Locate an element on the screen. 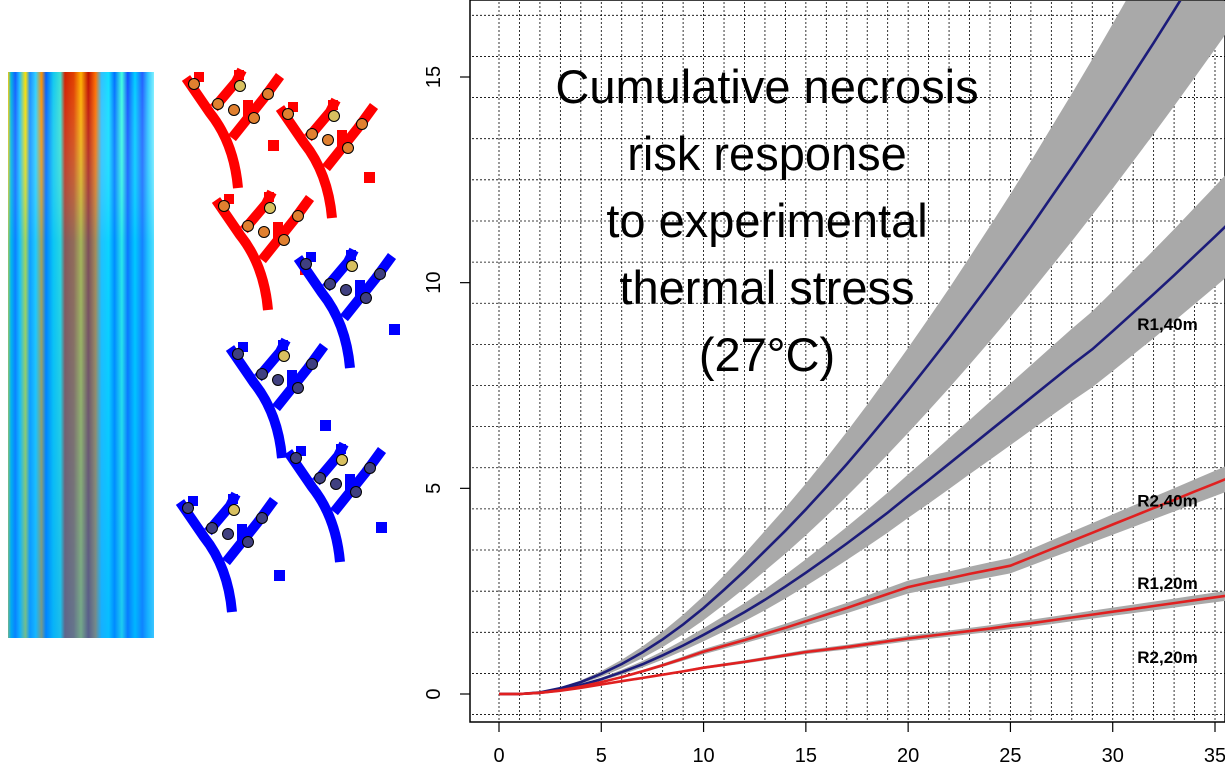  chart-title-line: risk response is located at coordinates (767, 153).